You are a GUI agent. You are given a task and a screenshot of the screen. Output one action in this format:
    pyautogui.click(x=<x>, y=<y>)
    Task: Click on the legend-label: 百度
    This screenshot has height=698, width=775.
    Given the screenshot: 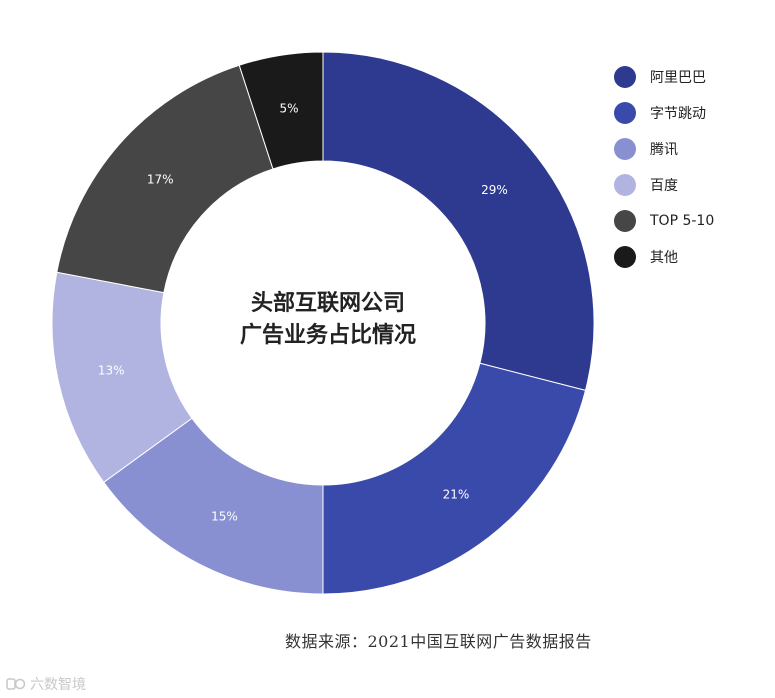 What is the action you would take?
    pyautogui.click(x=664, y=186)
    